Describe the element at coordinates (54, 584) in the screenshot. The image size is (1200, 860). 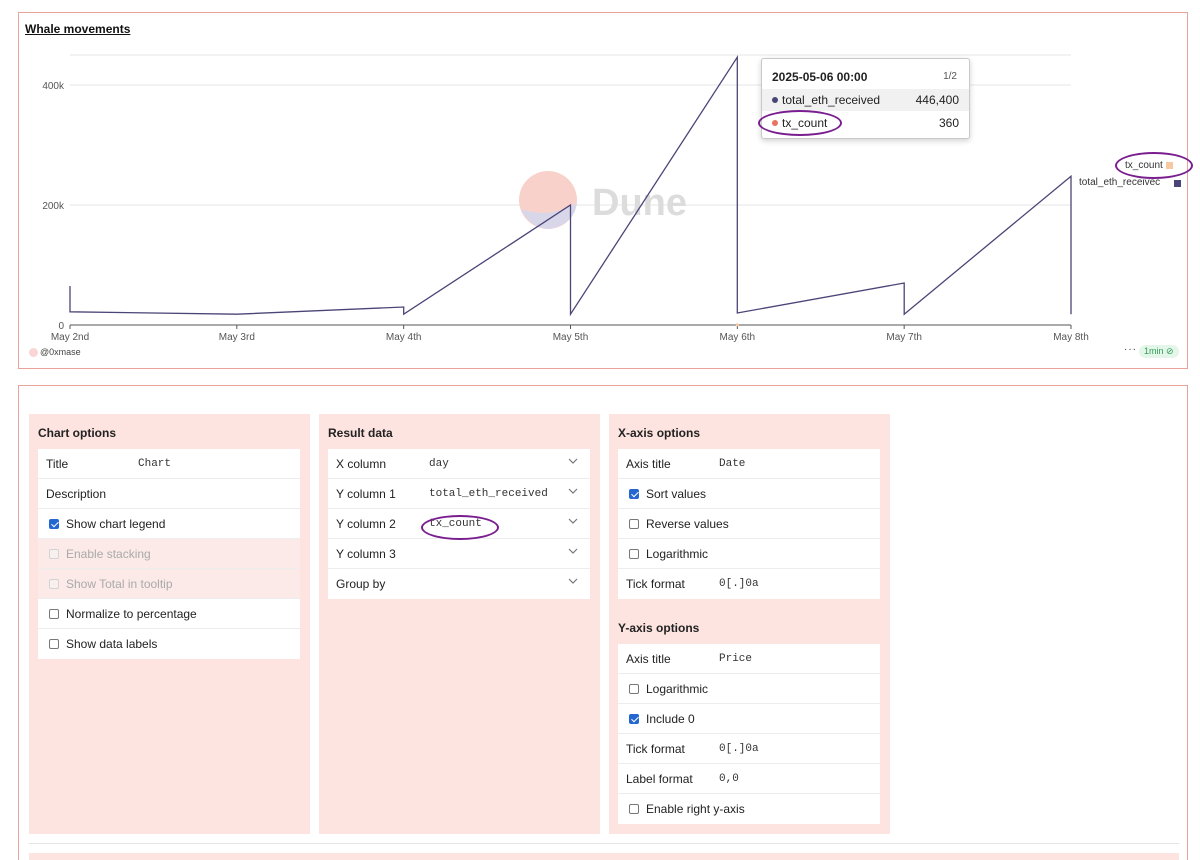
I see `show-total-checkbox` at that location.